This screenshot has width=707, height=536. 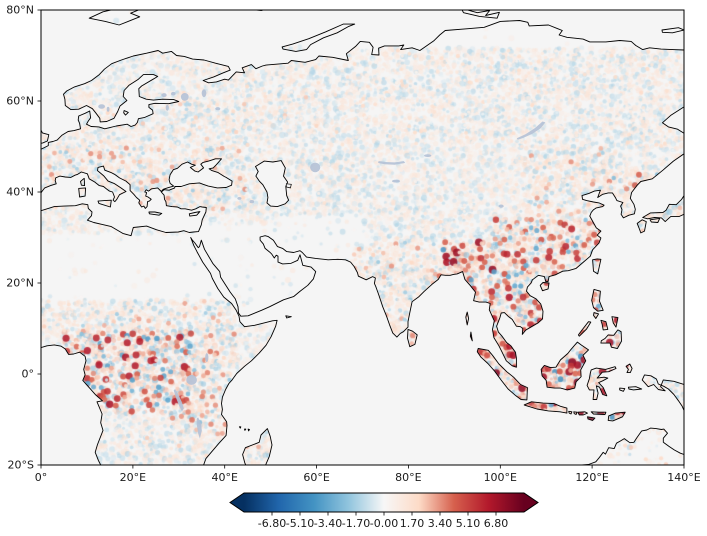 What do you see at coordinates (575, 413) in the screenshot?
I see `coastline-lombok` at bounding box center [575, 413].